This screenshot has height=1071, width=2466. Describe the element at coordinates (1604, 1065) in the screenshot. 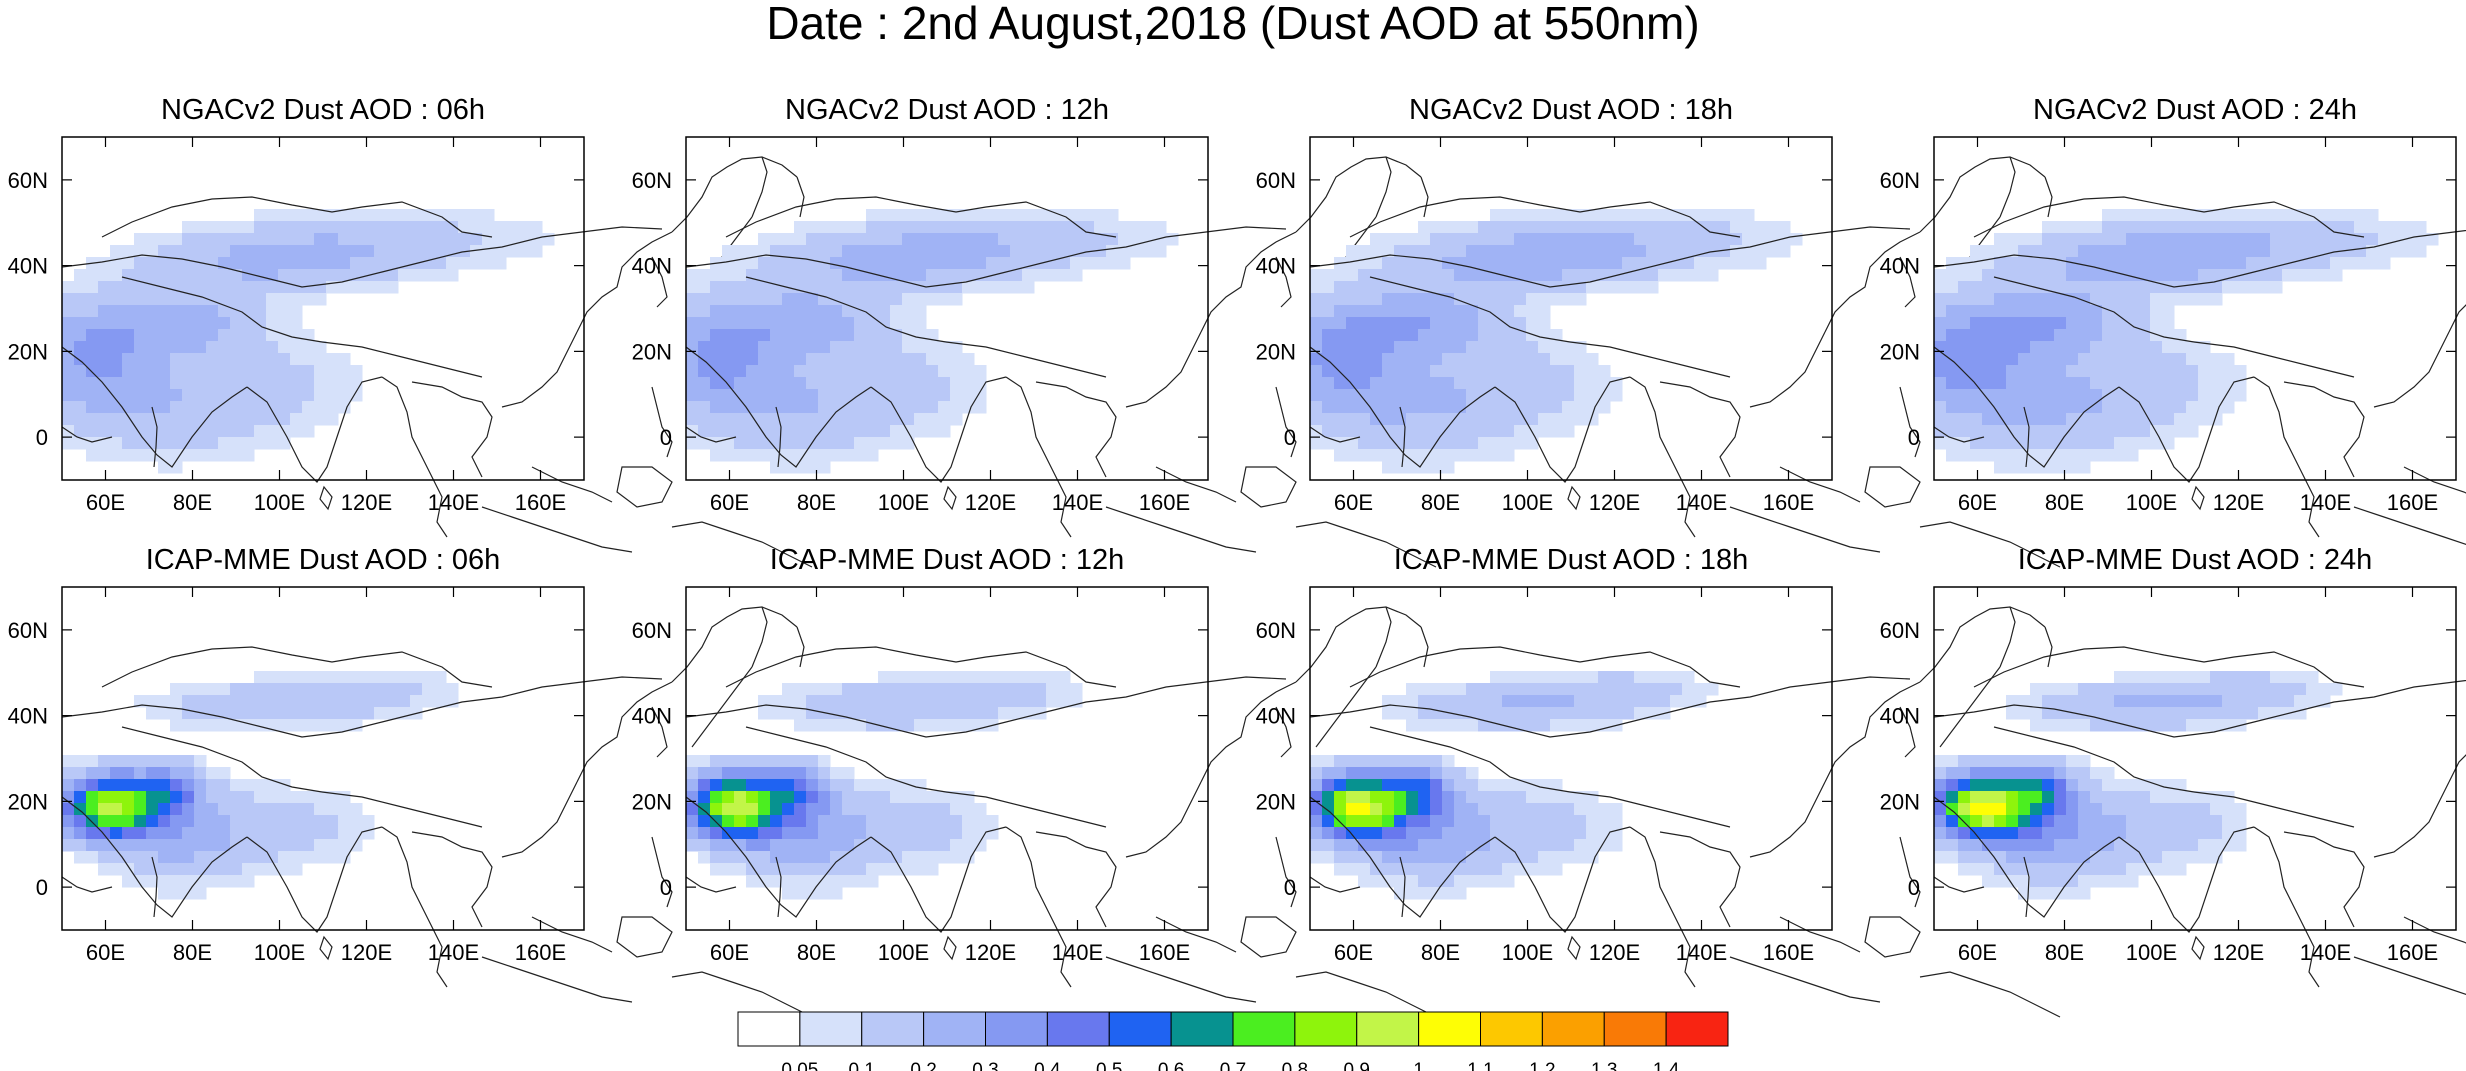

I see `colorbar-label: 1.3` at that location.